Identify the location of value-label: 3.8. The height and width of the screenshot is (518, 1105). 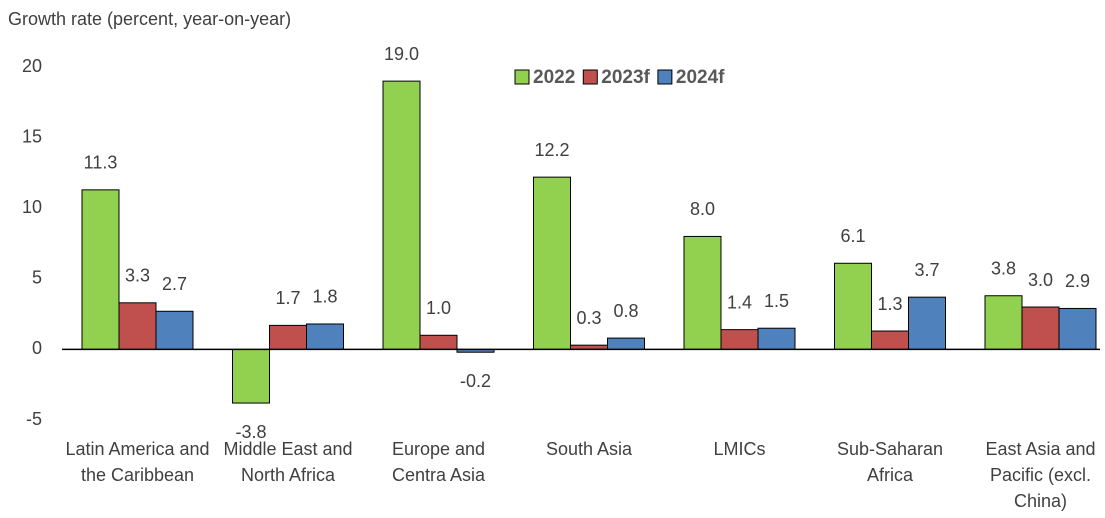
(1003, 268).